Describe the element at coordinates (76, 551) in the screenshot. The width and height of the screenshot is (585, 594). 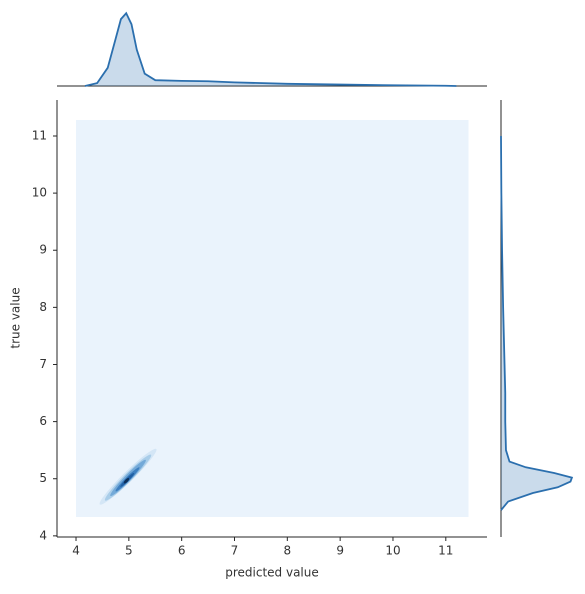
I see `x-tick-label: 4` at that location.